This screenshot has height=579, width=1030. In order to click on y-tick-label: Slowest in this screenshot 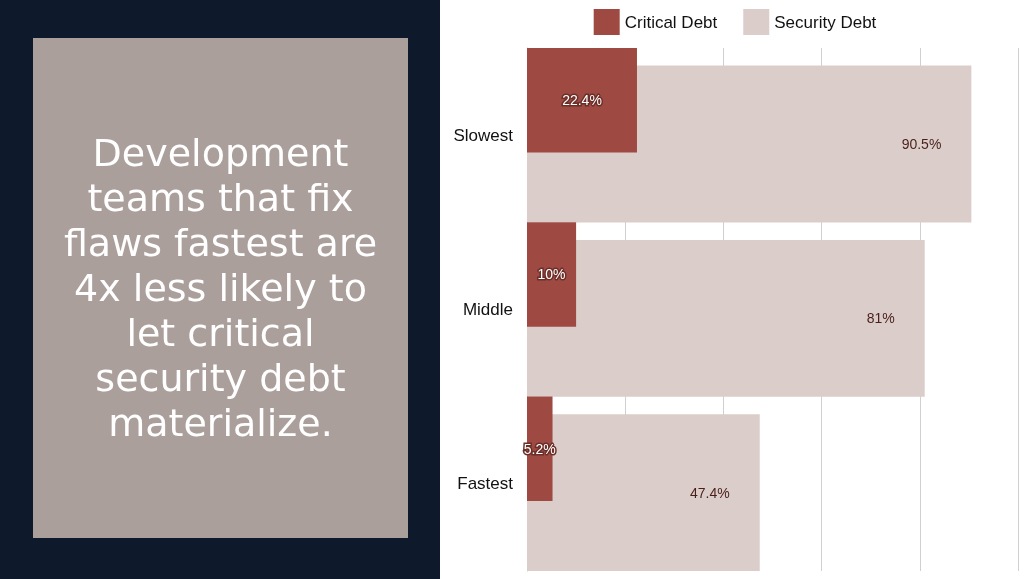, I will do `click(483, 135)`.